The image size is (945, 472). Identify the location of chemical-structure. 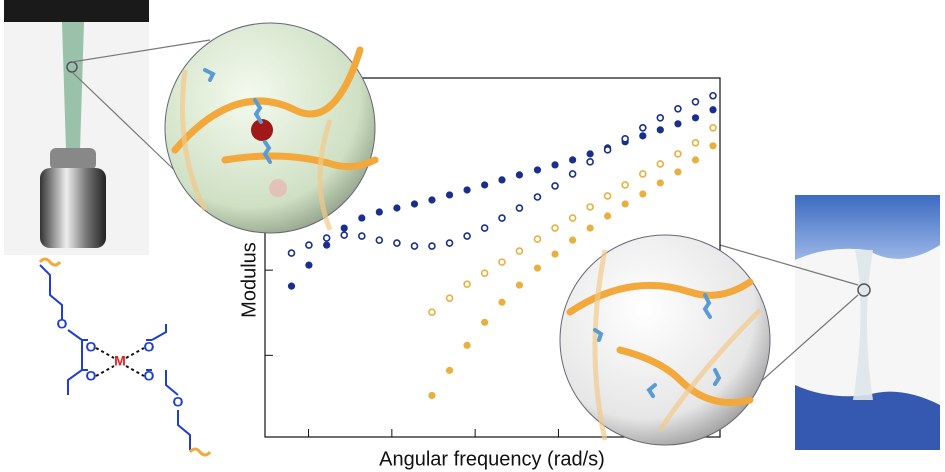
(125, 357).